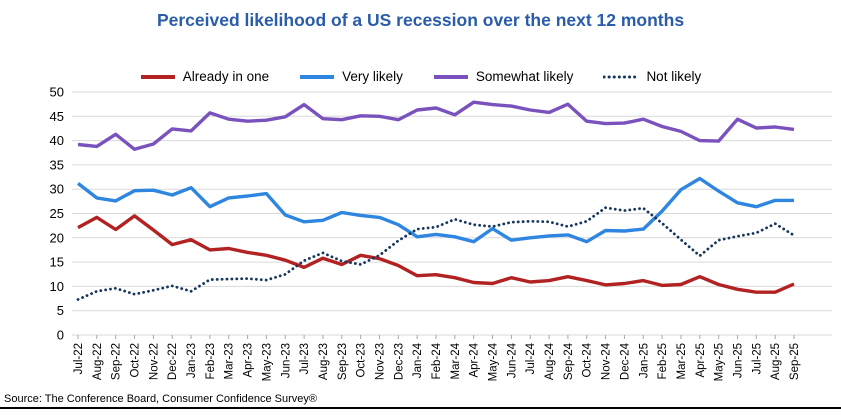  Describe the element at coordinates (380, 361) in the screenshot. I see `x-tick-label: Nov-23` at that location.